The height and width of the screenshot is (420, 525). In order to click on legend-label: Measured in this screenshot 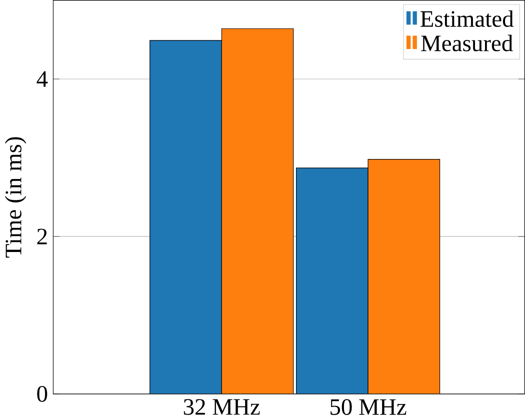, I will do `click(467, 43)`.